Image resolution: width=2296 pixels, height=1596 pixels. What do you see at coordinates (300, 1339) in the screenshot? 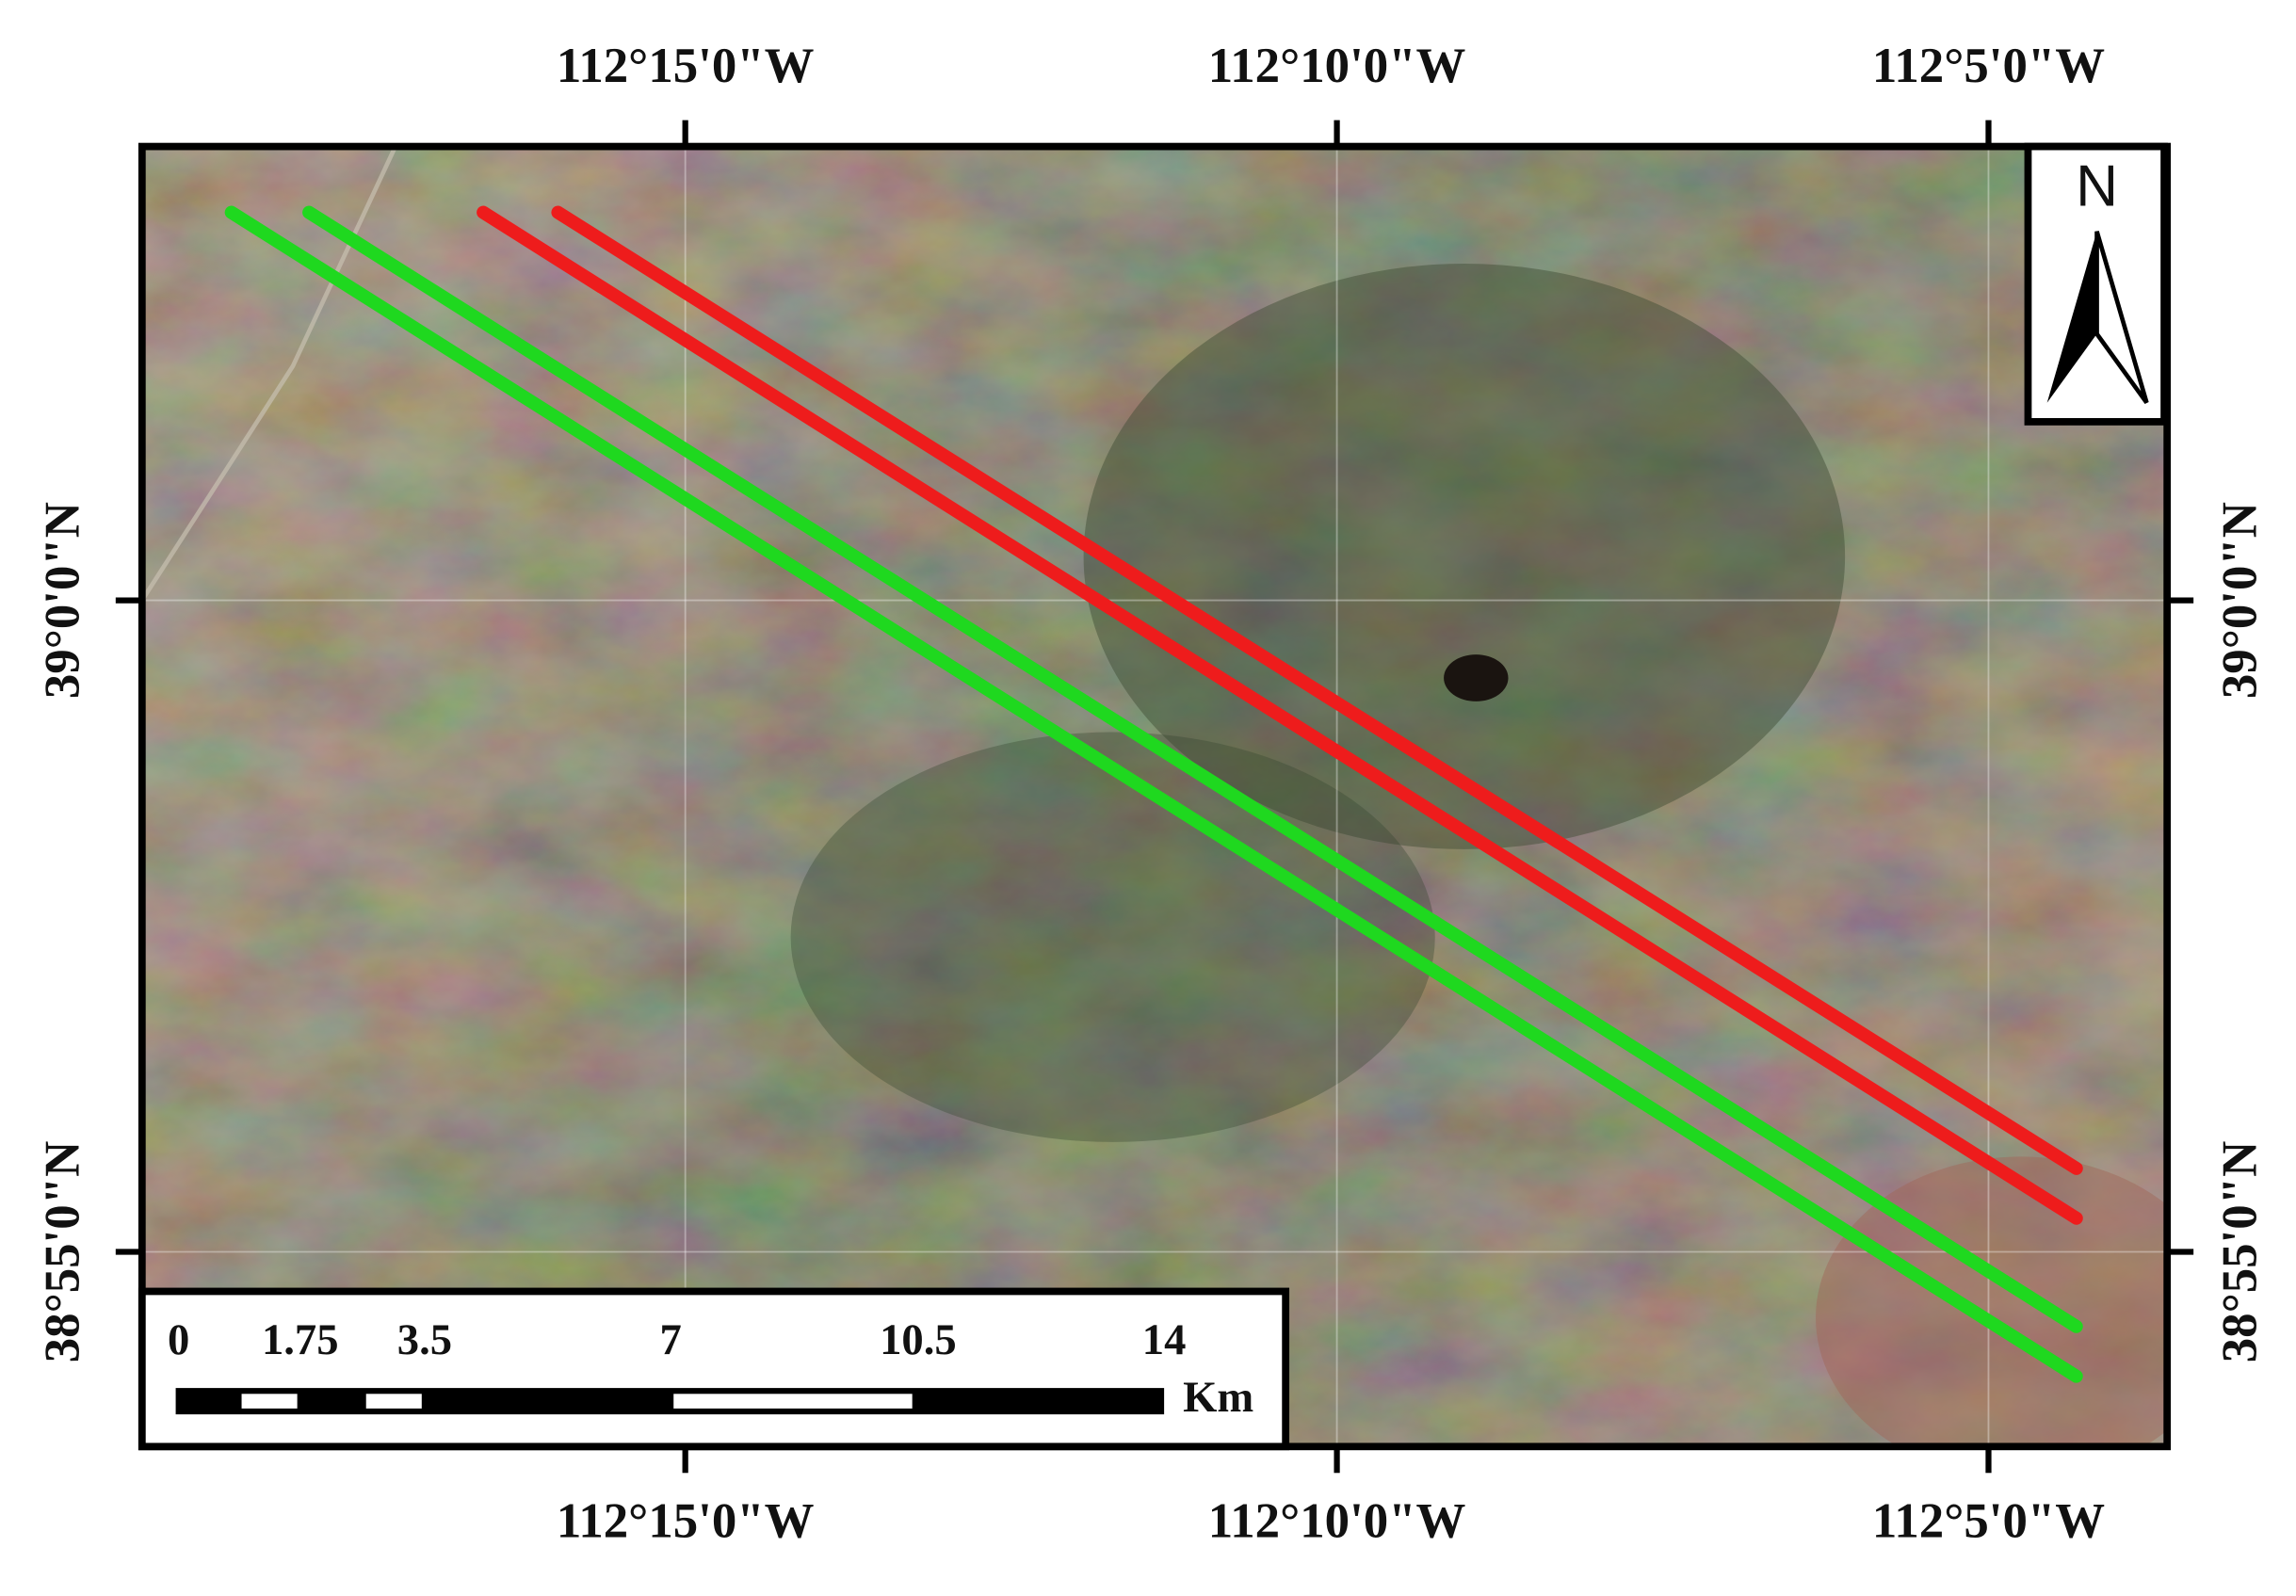
I see `scale-label: 1.75` at bounding box center [300, 1339].